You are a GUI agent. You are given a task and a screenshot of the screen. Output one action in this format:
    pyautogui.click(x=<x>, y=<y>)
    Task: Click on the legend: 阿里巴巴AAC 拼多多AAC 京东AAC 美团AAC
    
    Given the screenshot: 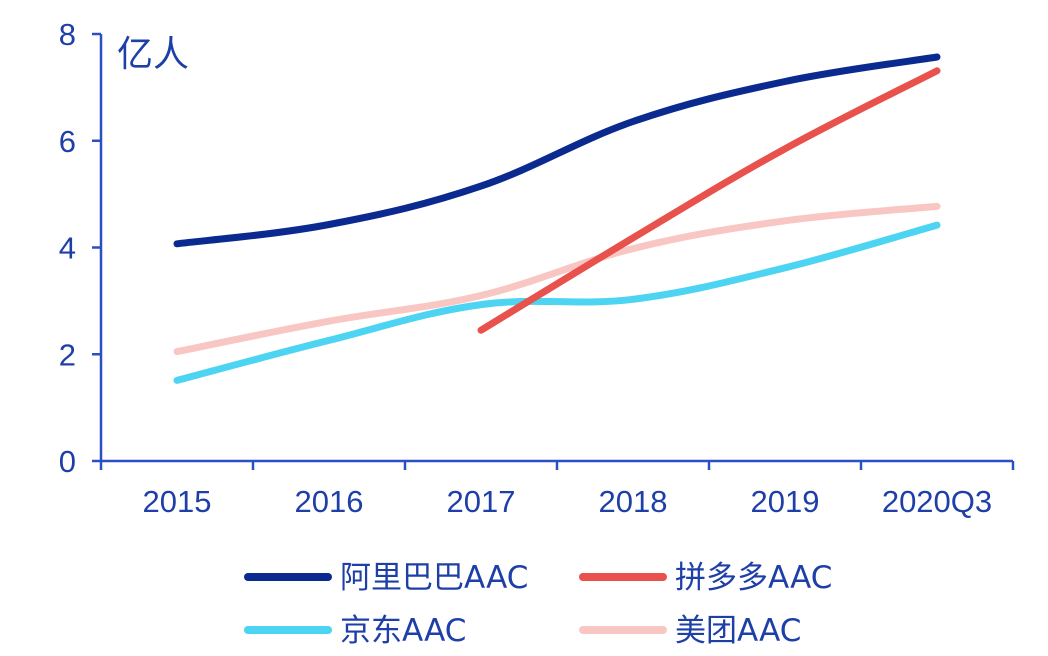 What is the action you would take?
    pyautogui.click(x=538, y=604)
    